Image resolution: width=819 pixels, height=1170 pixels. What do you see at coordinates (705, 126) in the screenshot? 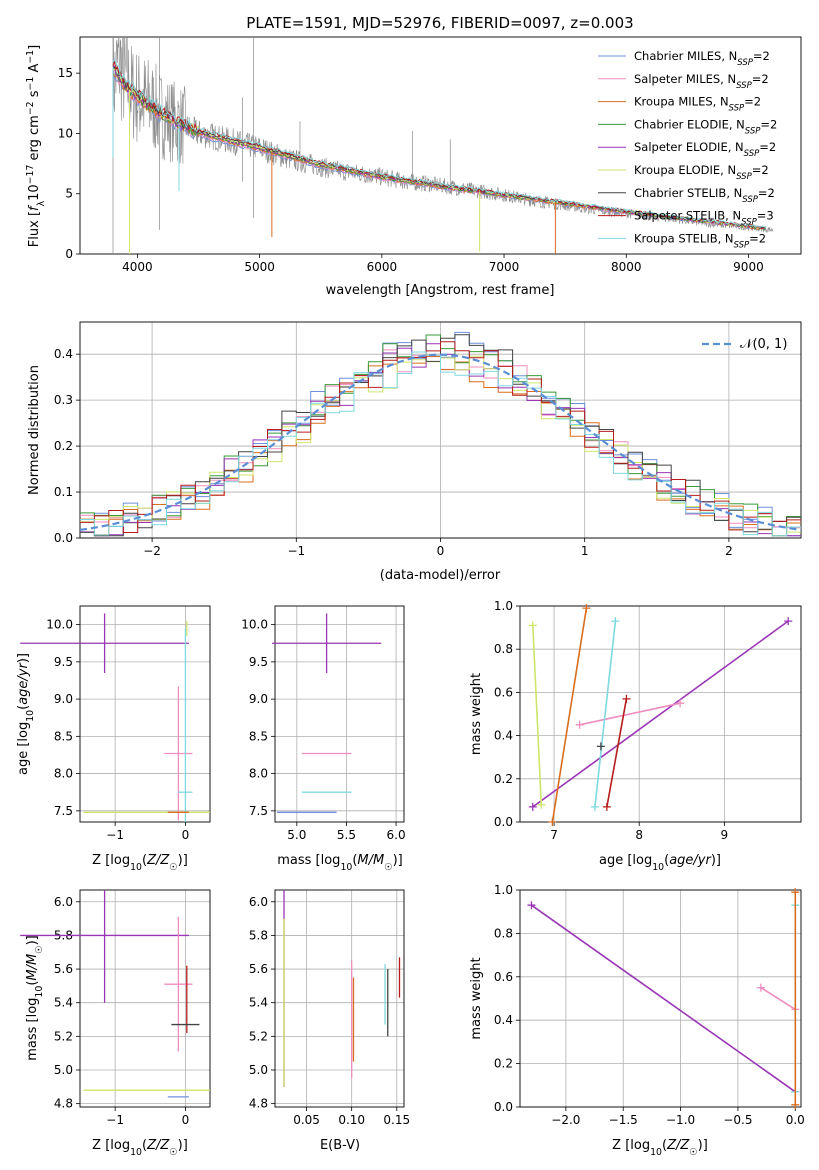
I see `legend-label: Chabrier ELODIE, NSSP=2` at bounding box center [705, 126].